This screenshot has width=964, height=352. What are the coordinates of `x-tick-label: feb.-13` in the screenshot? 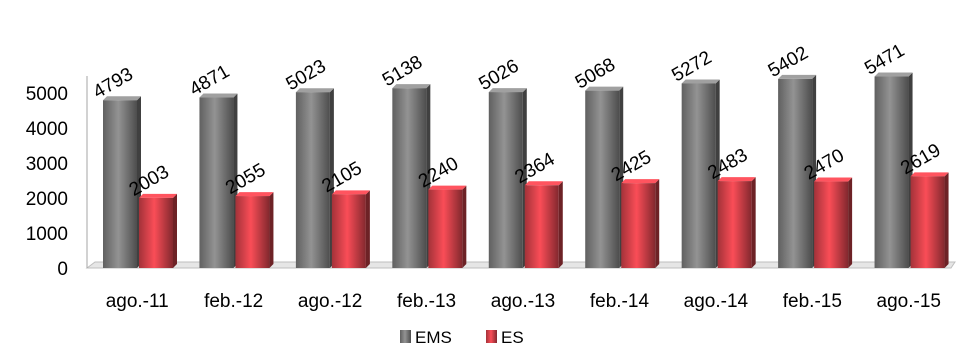 It's located at (426, 301).